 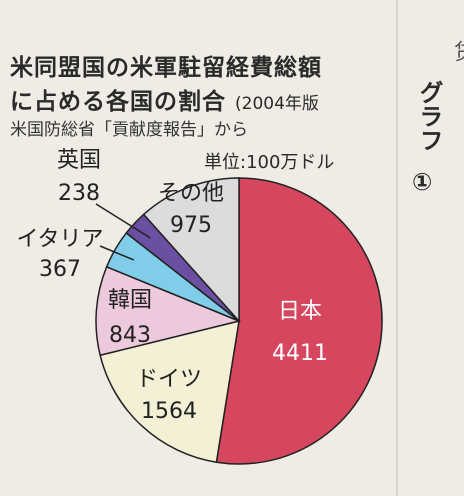 I want to click on slice-label-others: その他, so click(x=191, y=193).